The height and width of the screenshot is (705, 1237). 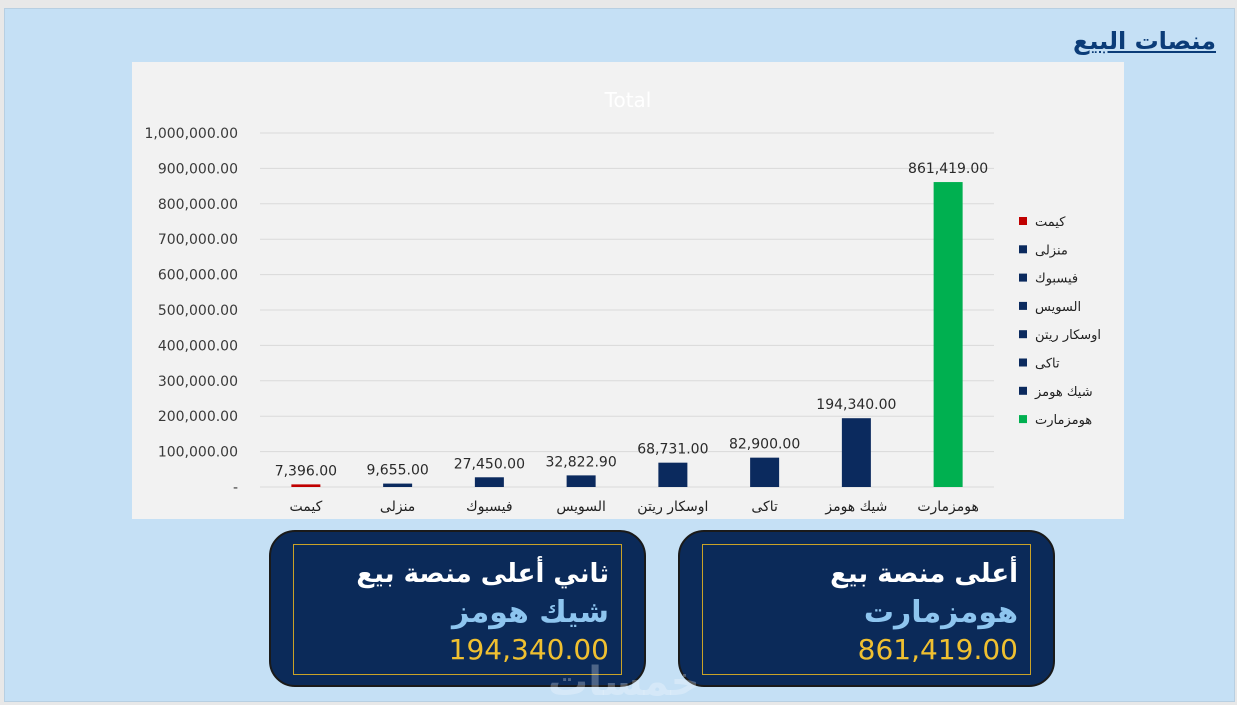 What do you see at coordinates (198, 205) in the screenshot?
I see `y-tick-label: 800,000.00` at bounding box center [198, 205].